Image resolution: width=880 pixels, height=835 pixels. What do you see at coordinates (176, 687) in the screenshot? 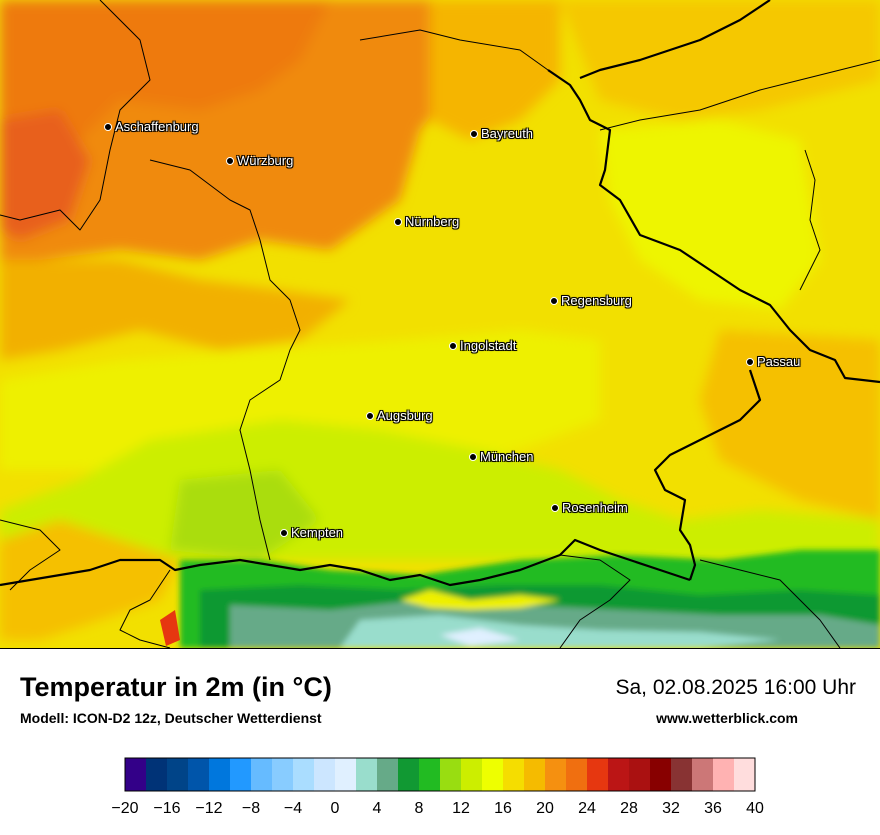
I see `map-title: Temperatur in 2m (in °C)` at bounding box center [176, 687].